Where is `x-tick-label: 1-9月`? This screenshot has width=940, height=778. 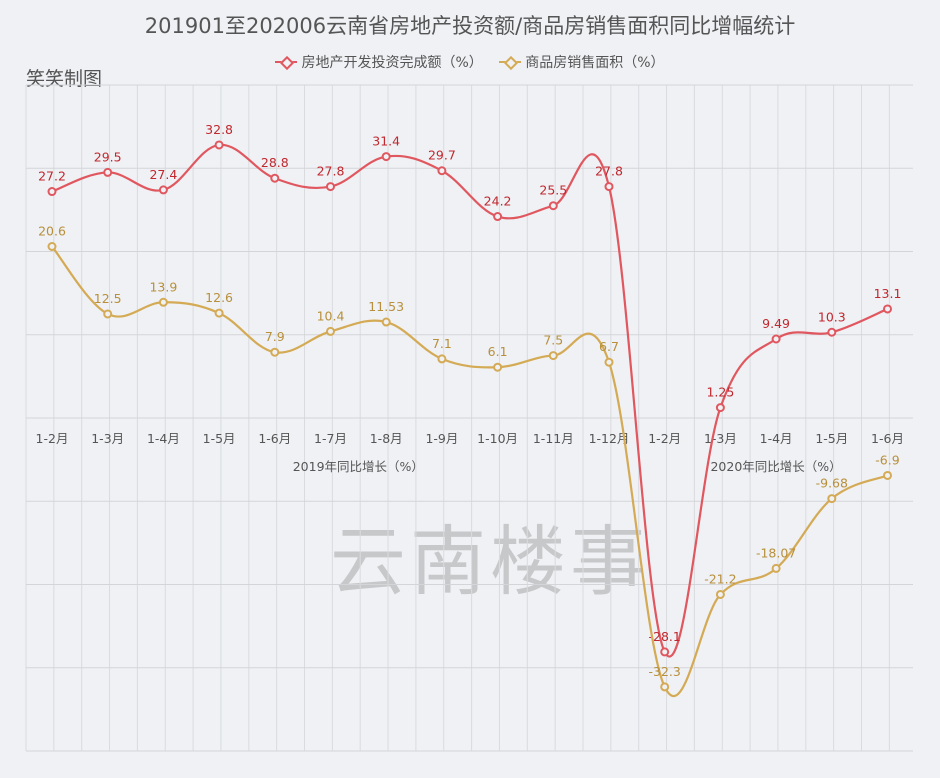
x-tick-label: 1-9月 is located at coordinates (441, 438).